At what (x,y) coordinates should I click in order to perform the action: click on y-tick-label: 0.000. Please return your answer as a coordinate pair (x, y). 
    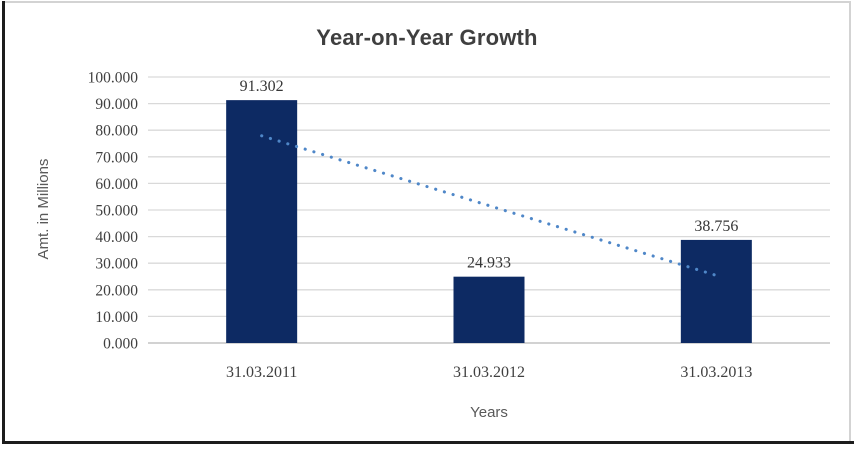
    Looking at the image, I should click on (120, 344).